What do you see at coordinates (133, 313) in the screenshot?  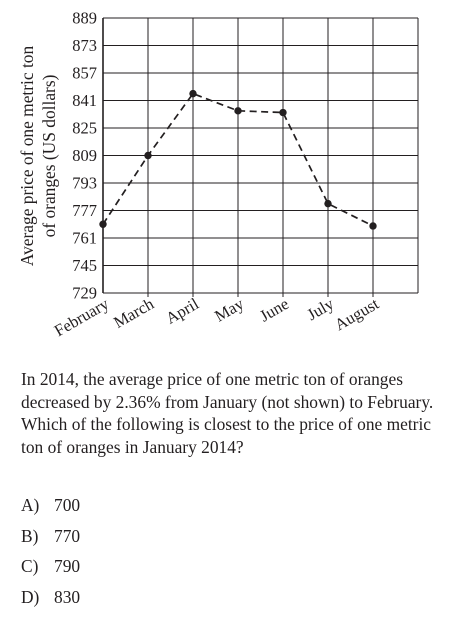 I see `x-tick-label: March` at bounding box center [133, 313].